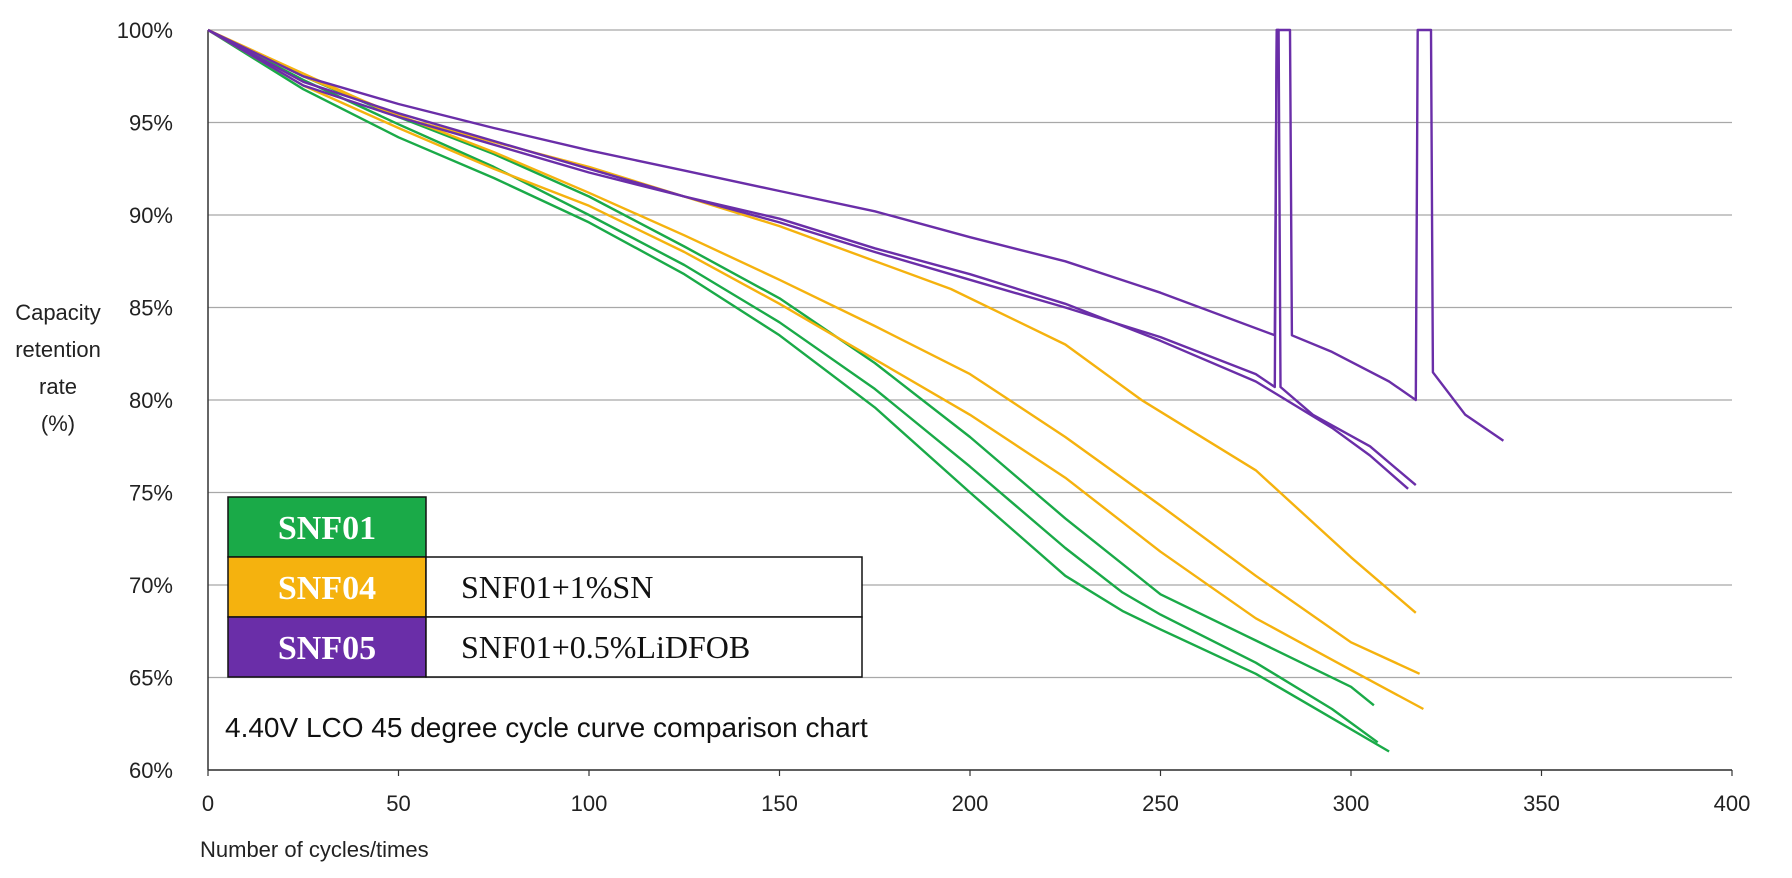  What do you see at coordinates (327, 648) in the screenshot?
I see `legend-code-snf05: SNF05` at bounding box center [327, 648].